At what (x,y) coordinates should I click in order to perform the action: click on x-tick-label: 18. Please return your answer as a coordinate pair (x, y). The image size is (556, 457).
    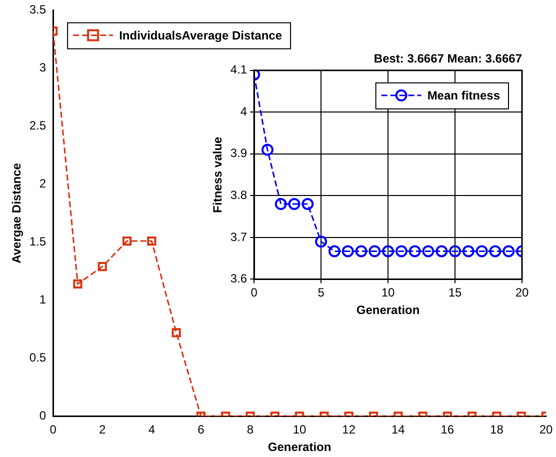
    Looking at the image, I should click on (497, 429).